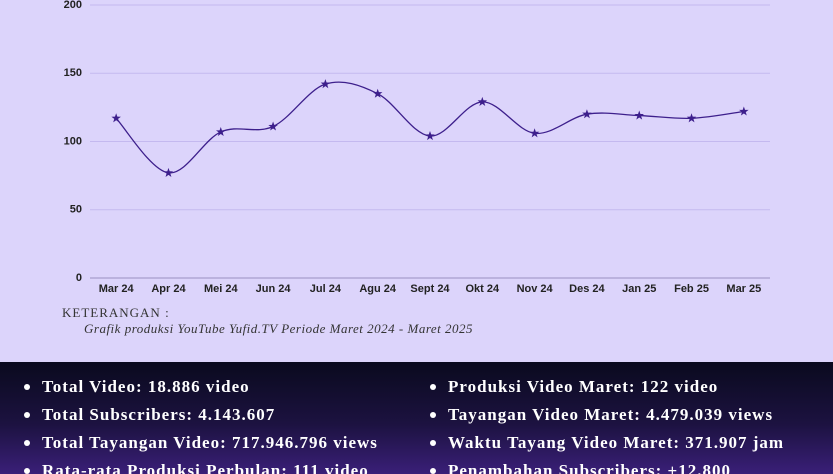 The width and height of the screenshot is (833, 474). What do you see at coordinates (200, 467) in the screenshot?
I see `summary-item: Rata-rata Produksi Perbulan: 111 video` at bounding box center [200, 467].